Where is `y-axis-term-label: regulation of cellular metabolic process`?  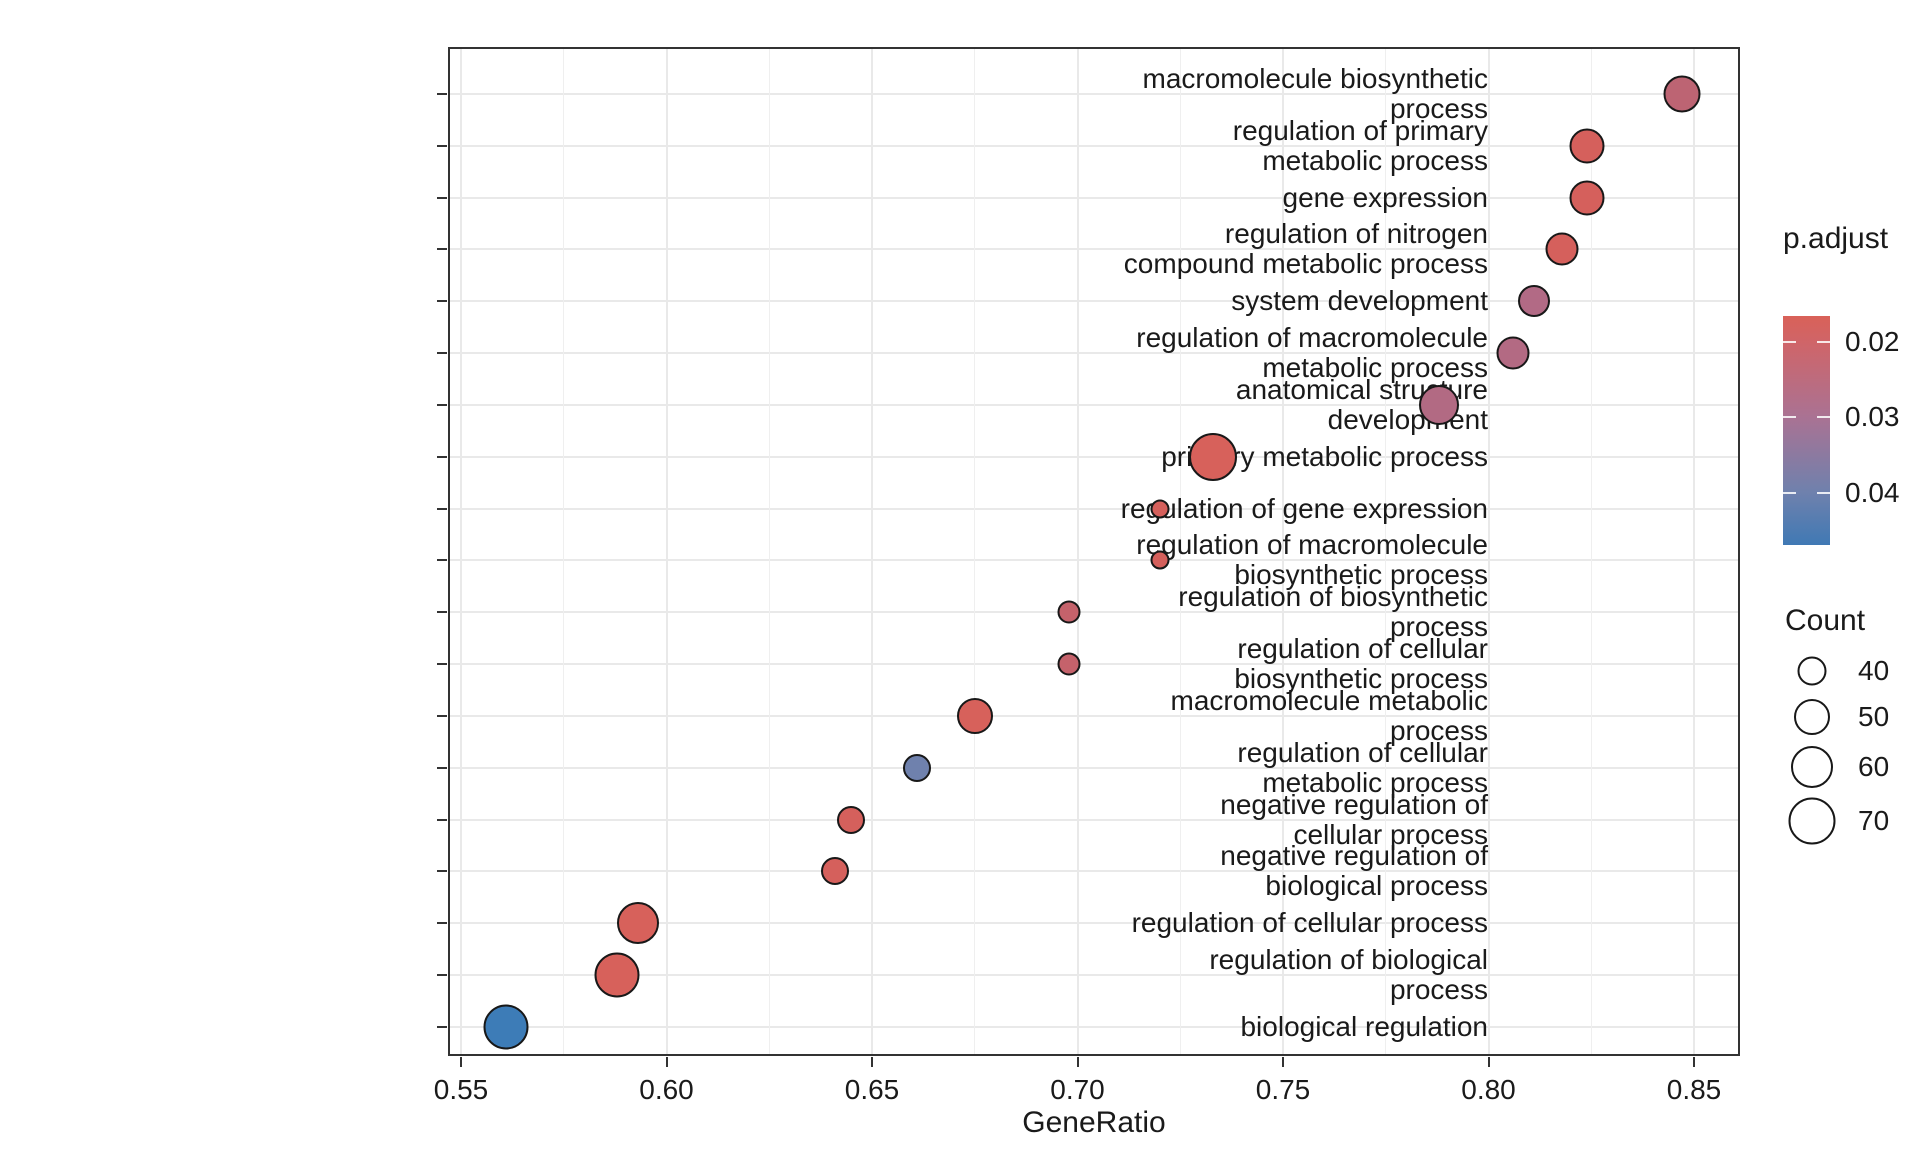
y-axis-term-label: regulation of cellular metabolic process is located at coordinates (1362, 767).